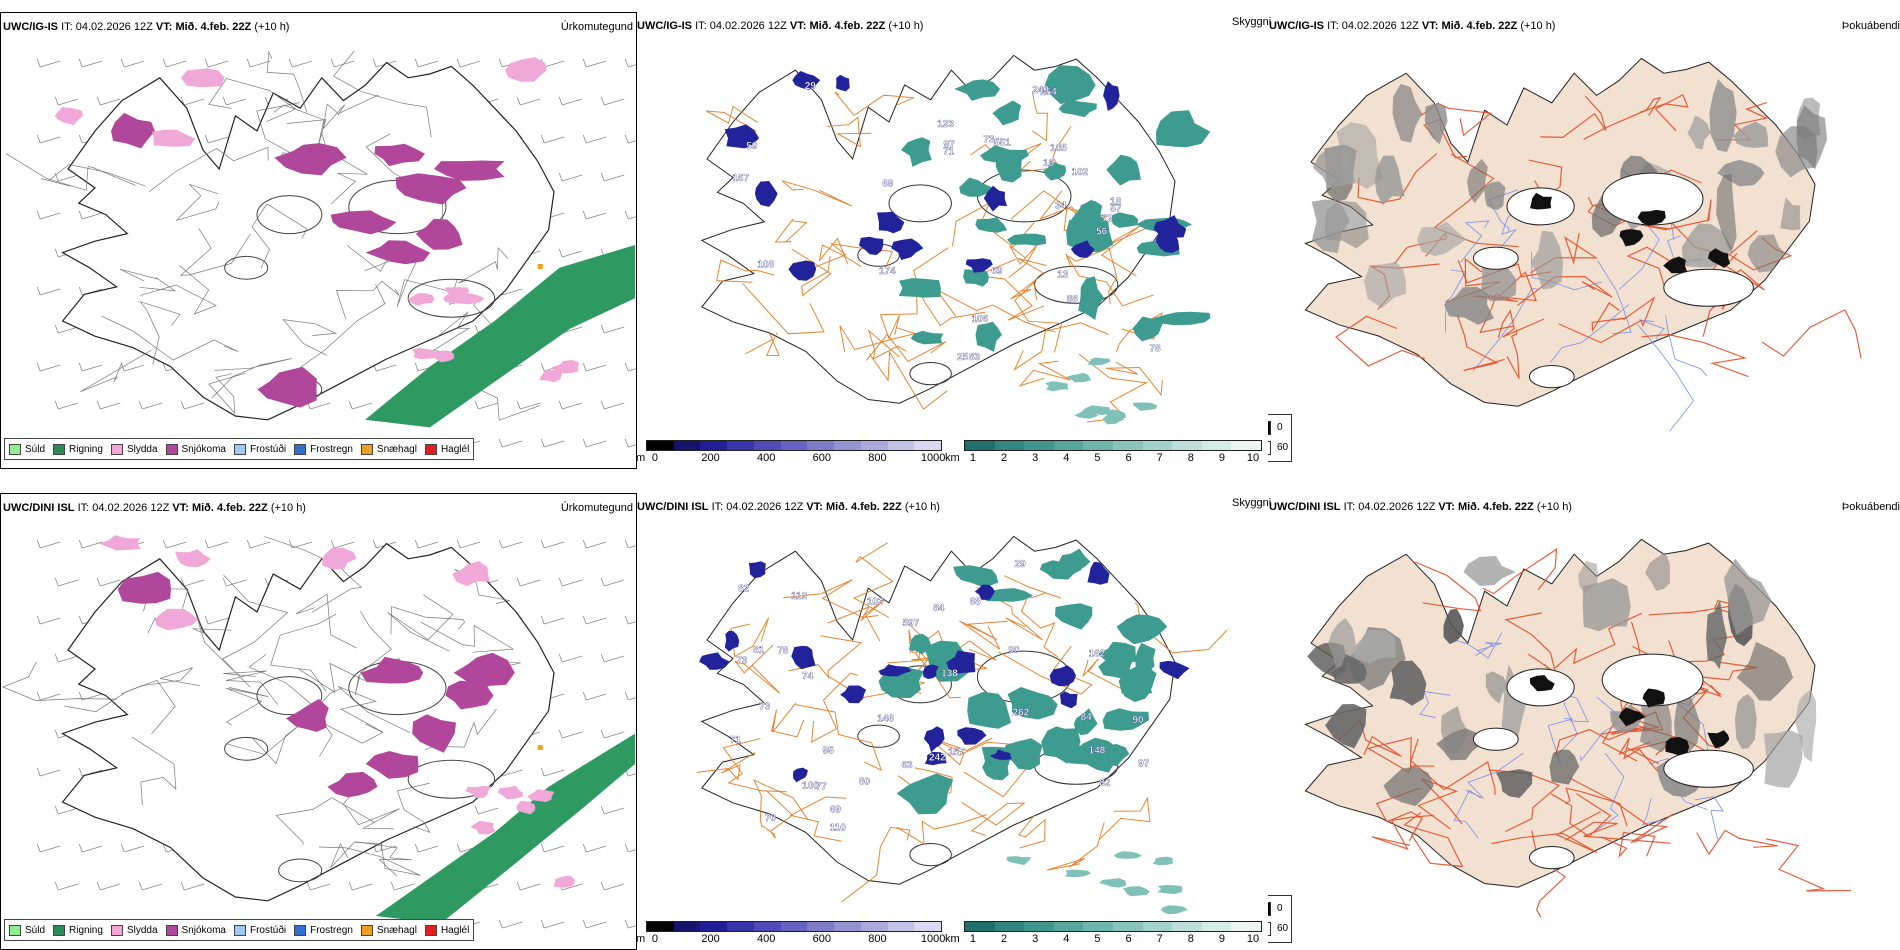  Describe the element at coordinates (1116, 202) in the screenshot. I see `visibility-value-label: 18` at that location.